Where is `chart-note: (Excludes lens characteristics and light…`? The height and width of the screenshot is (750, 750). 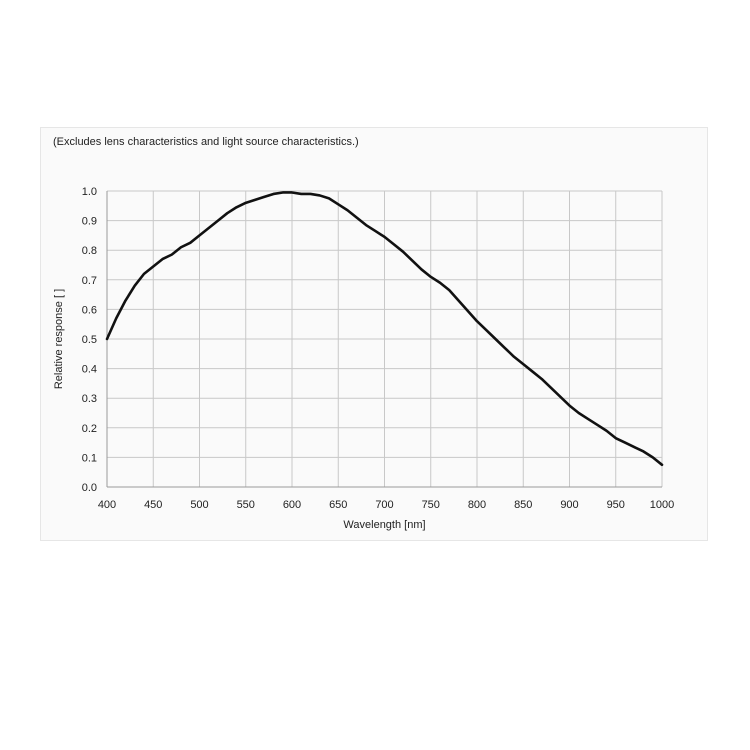
chart-note: (Excludes lens characteristics and light… is located at coordinates (206, 142).